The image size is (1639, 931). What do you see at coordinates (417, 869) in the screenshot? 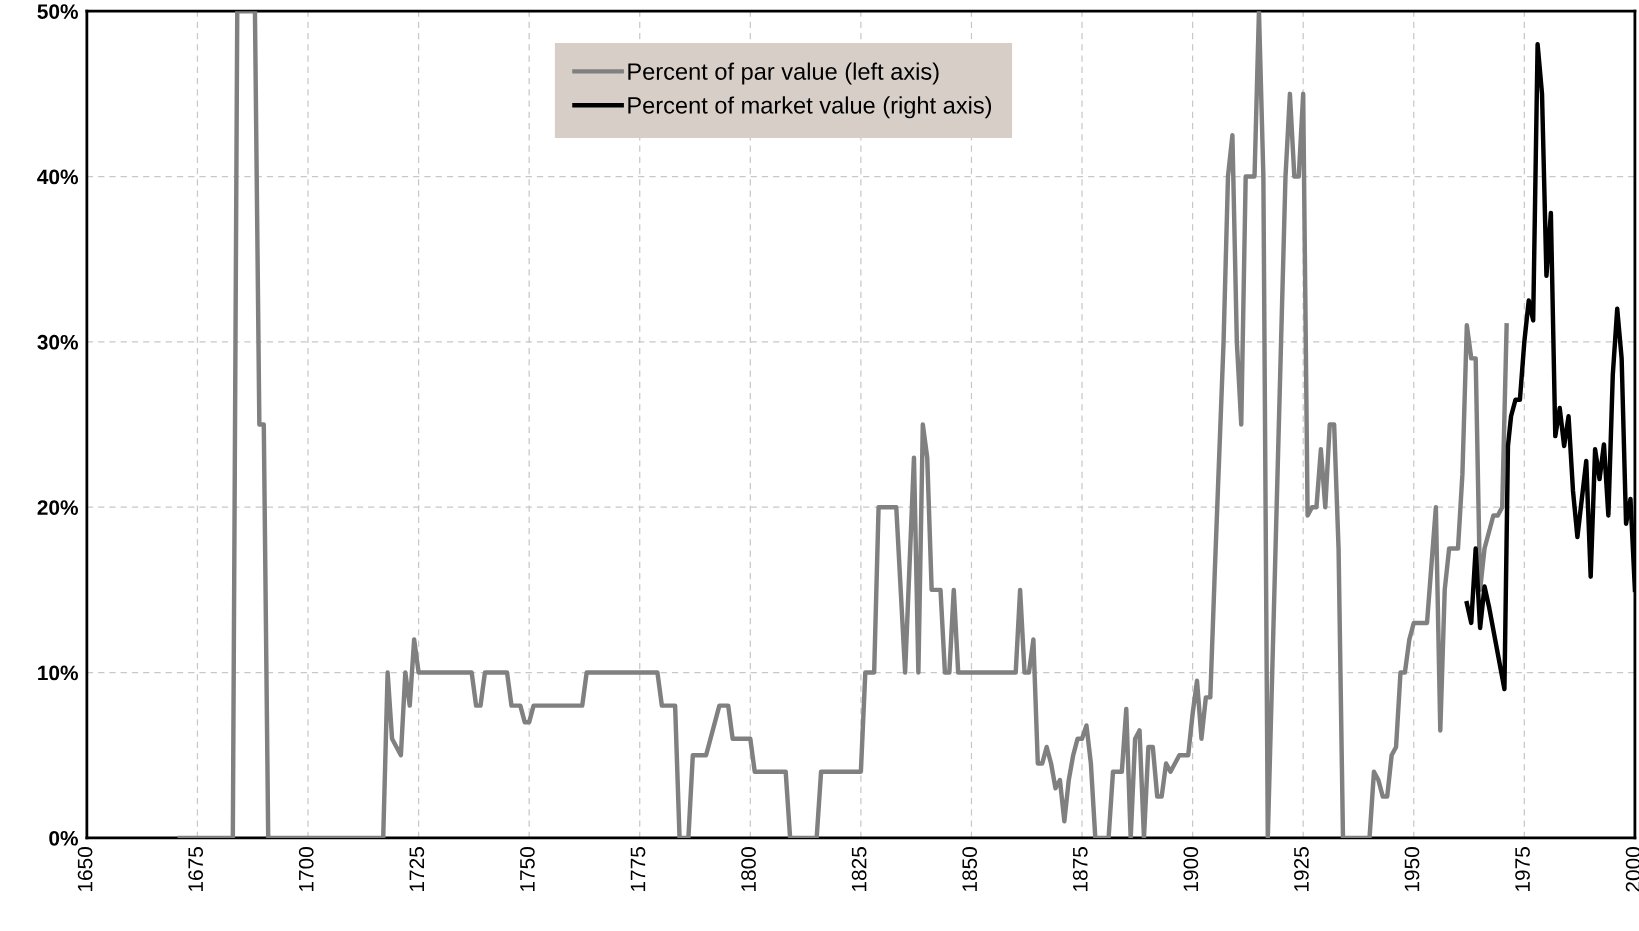
I see `x-tick-label: 1725` at bounding box center [417, 869].